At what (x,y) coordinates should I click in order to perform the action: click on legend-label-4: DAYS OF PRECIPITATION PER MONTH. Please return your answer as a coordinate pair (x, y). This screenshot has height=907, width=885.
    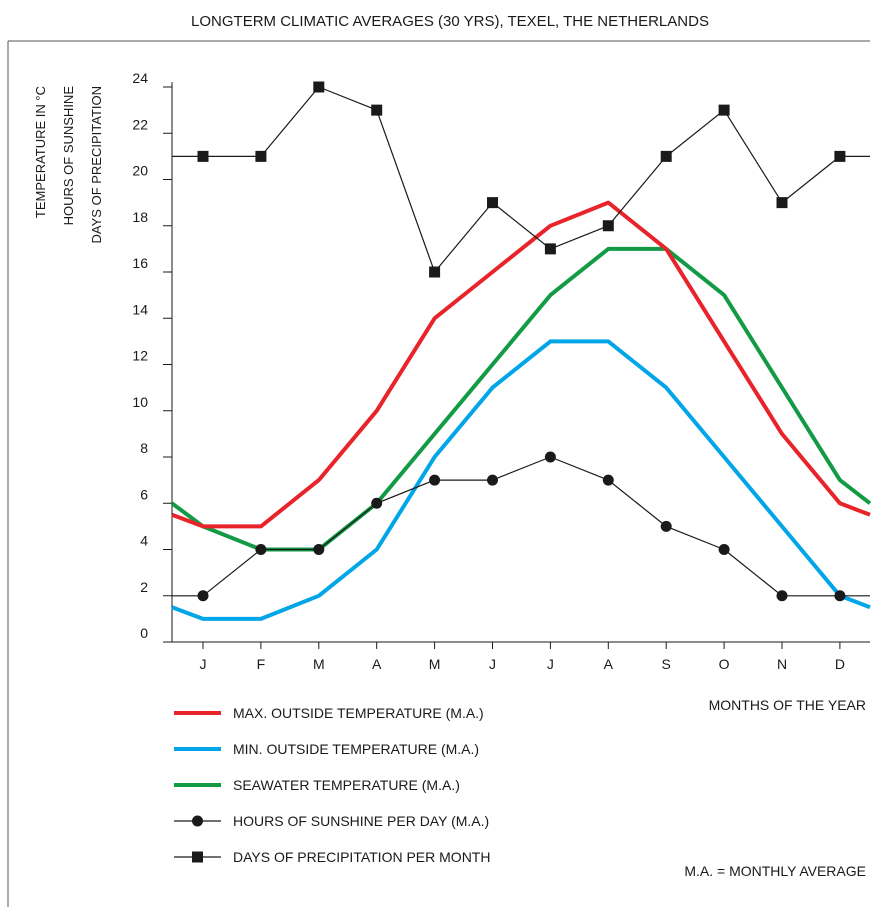
    Looking at the image, I should click on (361, 857).